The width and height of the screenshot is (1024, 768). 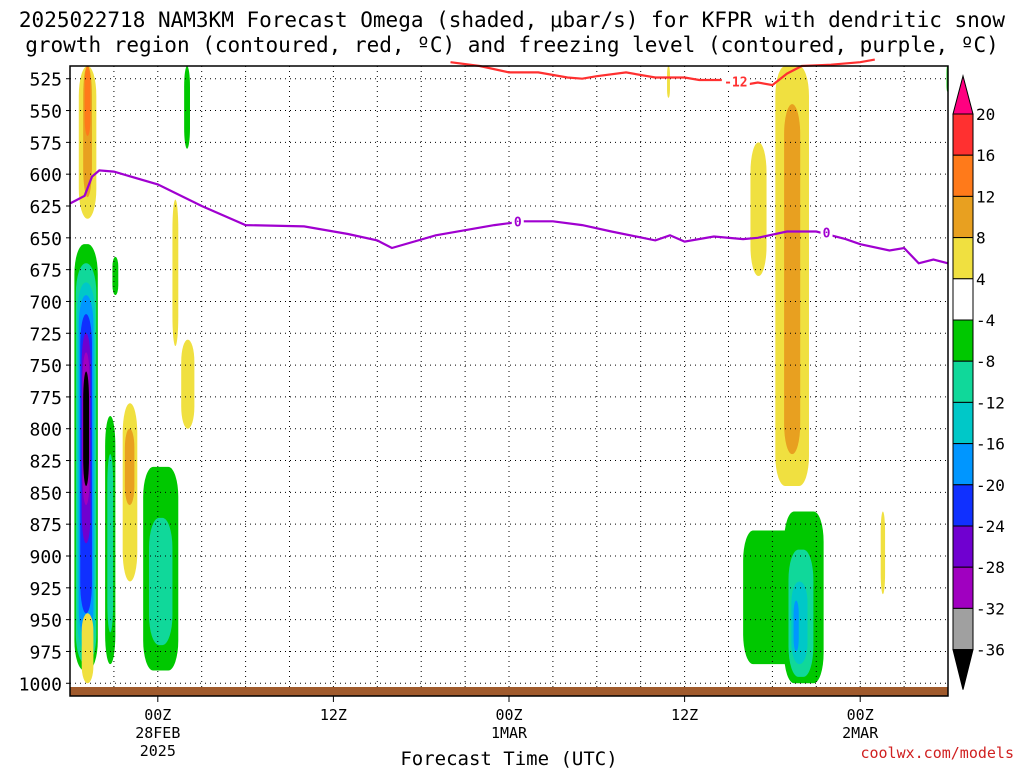 I want to click on colorbar-label: -4, so click(x=985, y=320).